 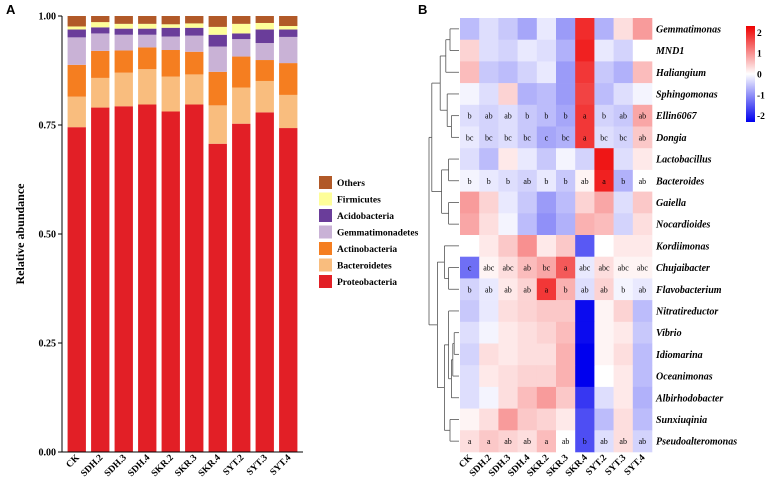 What do you see at coordinates (365, 217) in the screenshot?
I see `legend-label: Acidobacteria` at bounding box center [365, 217].